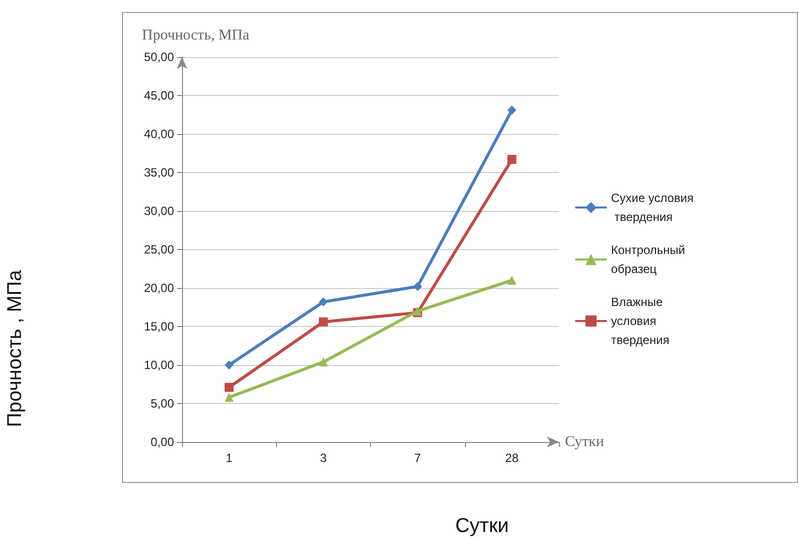  Describe the element at coordinates (324, 458) in the screenshot. I see `x-tick-label: 3` at that location.